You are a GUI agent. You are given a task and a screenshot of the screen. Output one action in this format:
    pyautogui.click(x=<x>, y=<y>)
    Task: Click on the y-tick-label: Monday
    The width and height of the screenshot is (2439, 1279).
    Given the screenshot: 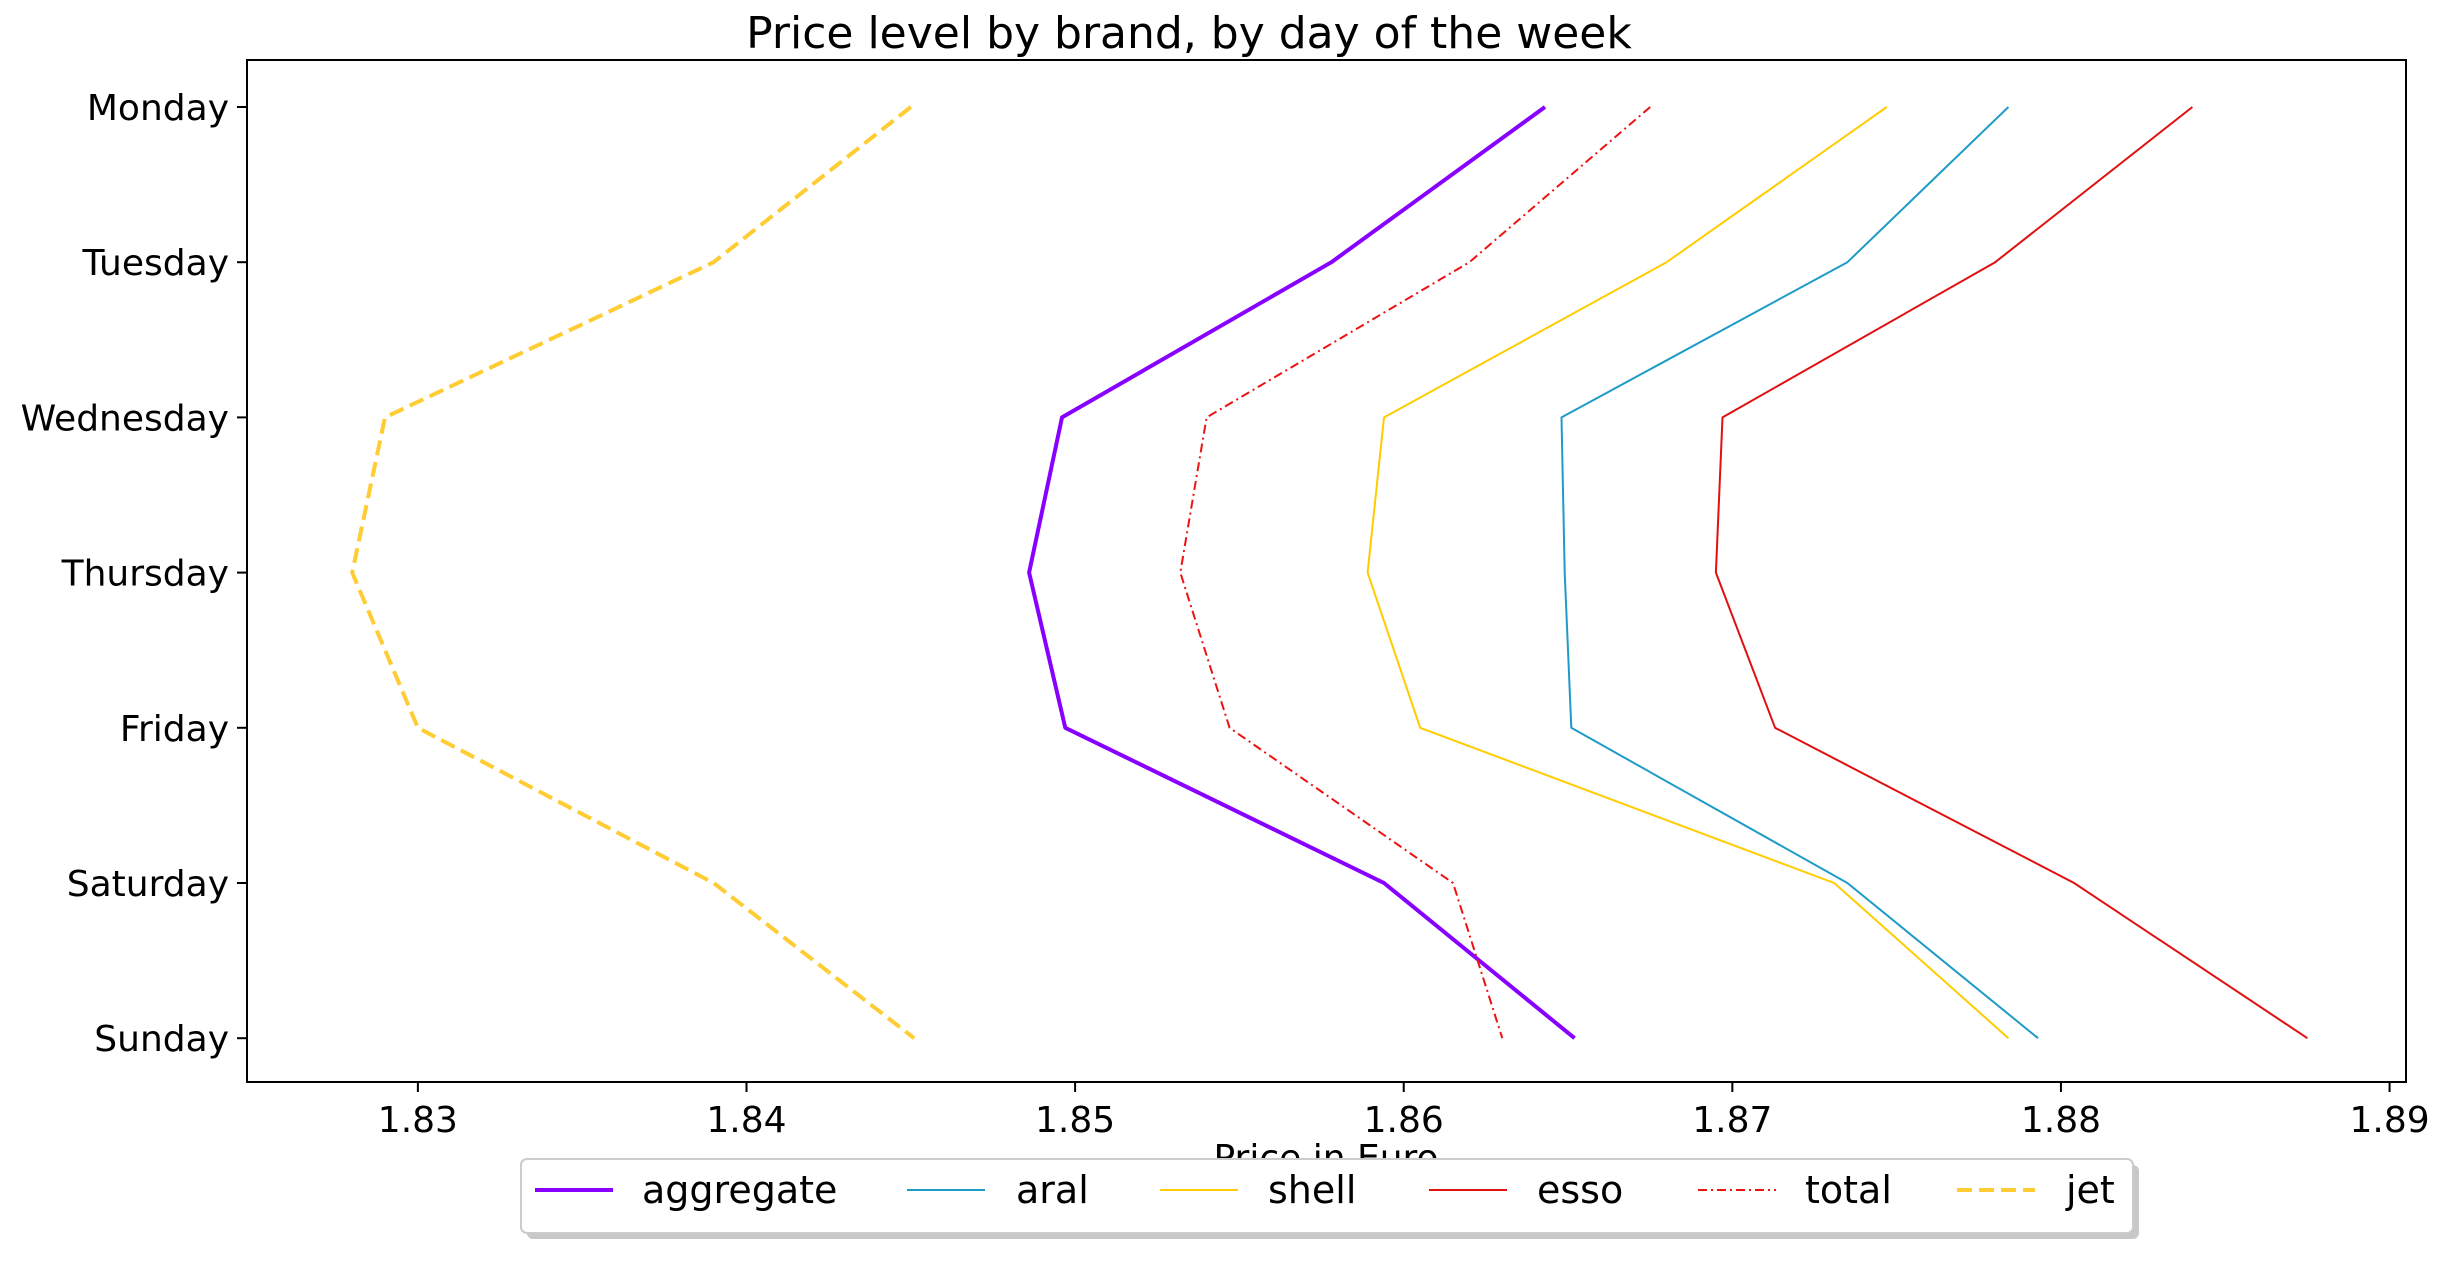 What is the action you would take?
    pyautogui.click(x=158, y=108)
    